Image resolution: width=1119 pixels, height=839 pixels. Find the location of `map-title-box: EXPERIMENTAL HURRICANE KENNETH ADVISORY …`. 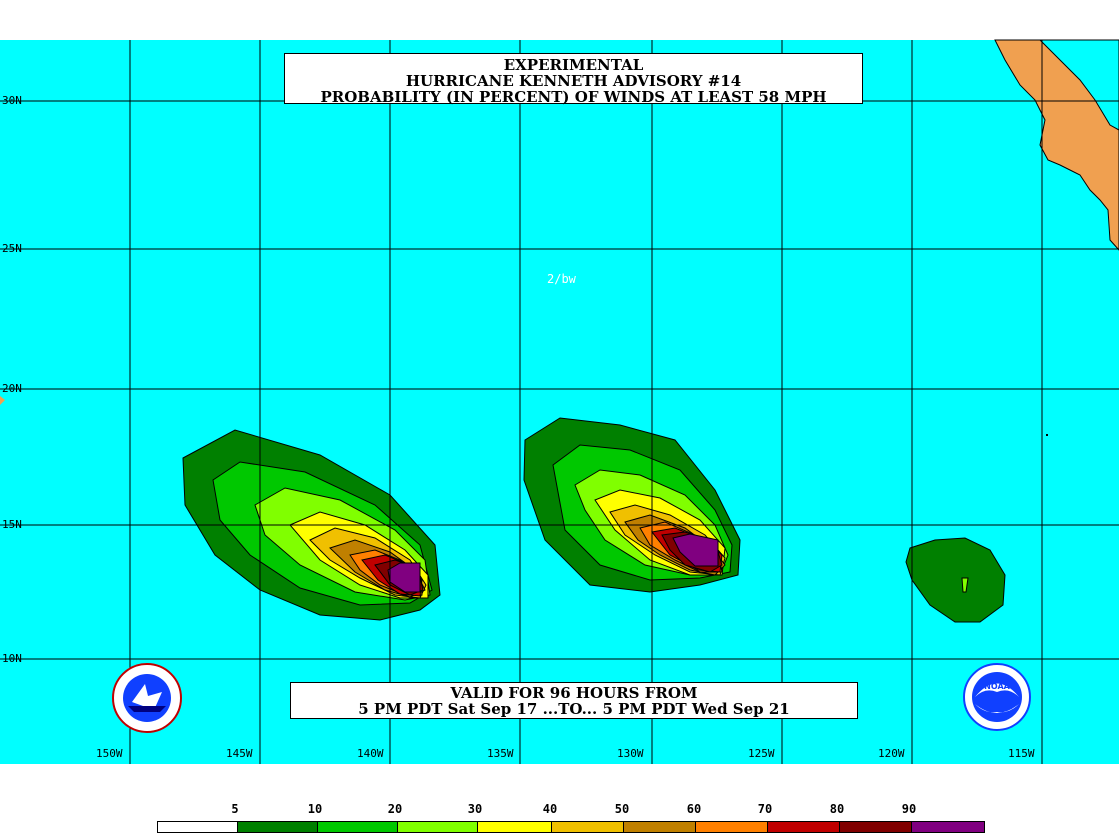

map-title-box: EXPERIMENTAL HURRICANE KENNETH ADVISORY … is located at coordinates (573, 79).